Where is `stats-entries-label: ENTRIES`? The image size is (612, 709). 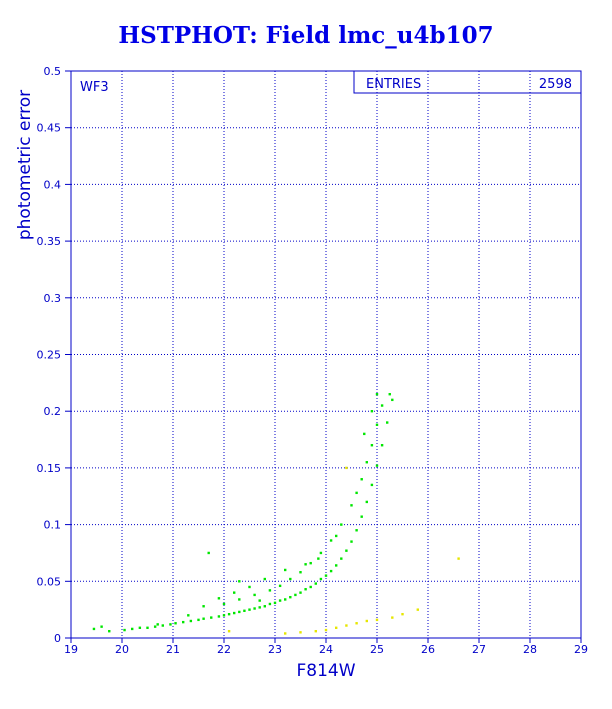 stats-entries-label: ENTRIES is located at coordinates (393, 84).